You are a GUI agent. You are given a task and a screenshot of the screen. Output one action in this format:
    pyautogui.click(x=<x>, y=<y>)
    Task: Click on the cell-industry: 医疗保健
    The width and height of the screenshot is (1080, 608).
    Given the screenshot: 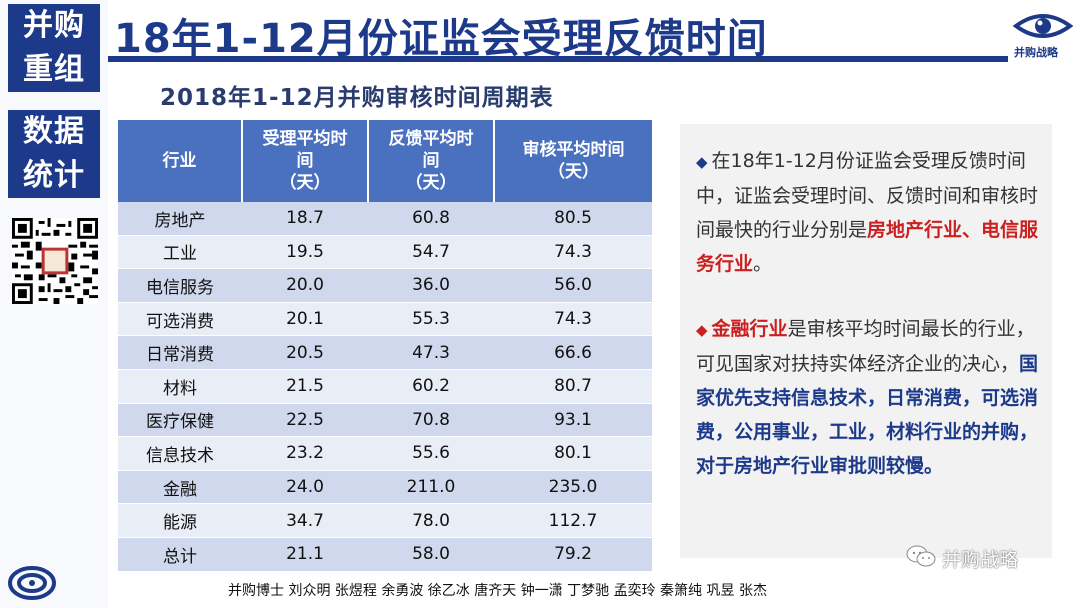 What is the action you would take?
    pyautogui.click(x=180, y=420)
    